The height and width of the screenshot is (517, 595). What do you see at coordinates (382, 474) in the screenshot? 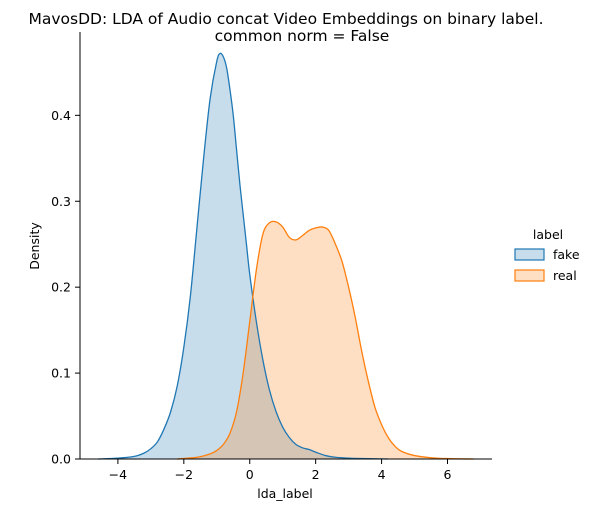
I see `x-tick-label: 4` at bounding box center [382, 474].